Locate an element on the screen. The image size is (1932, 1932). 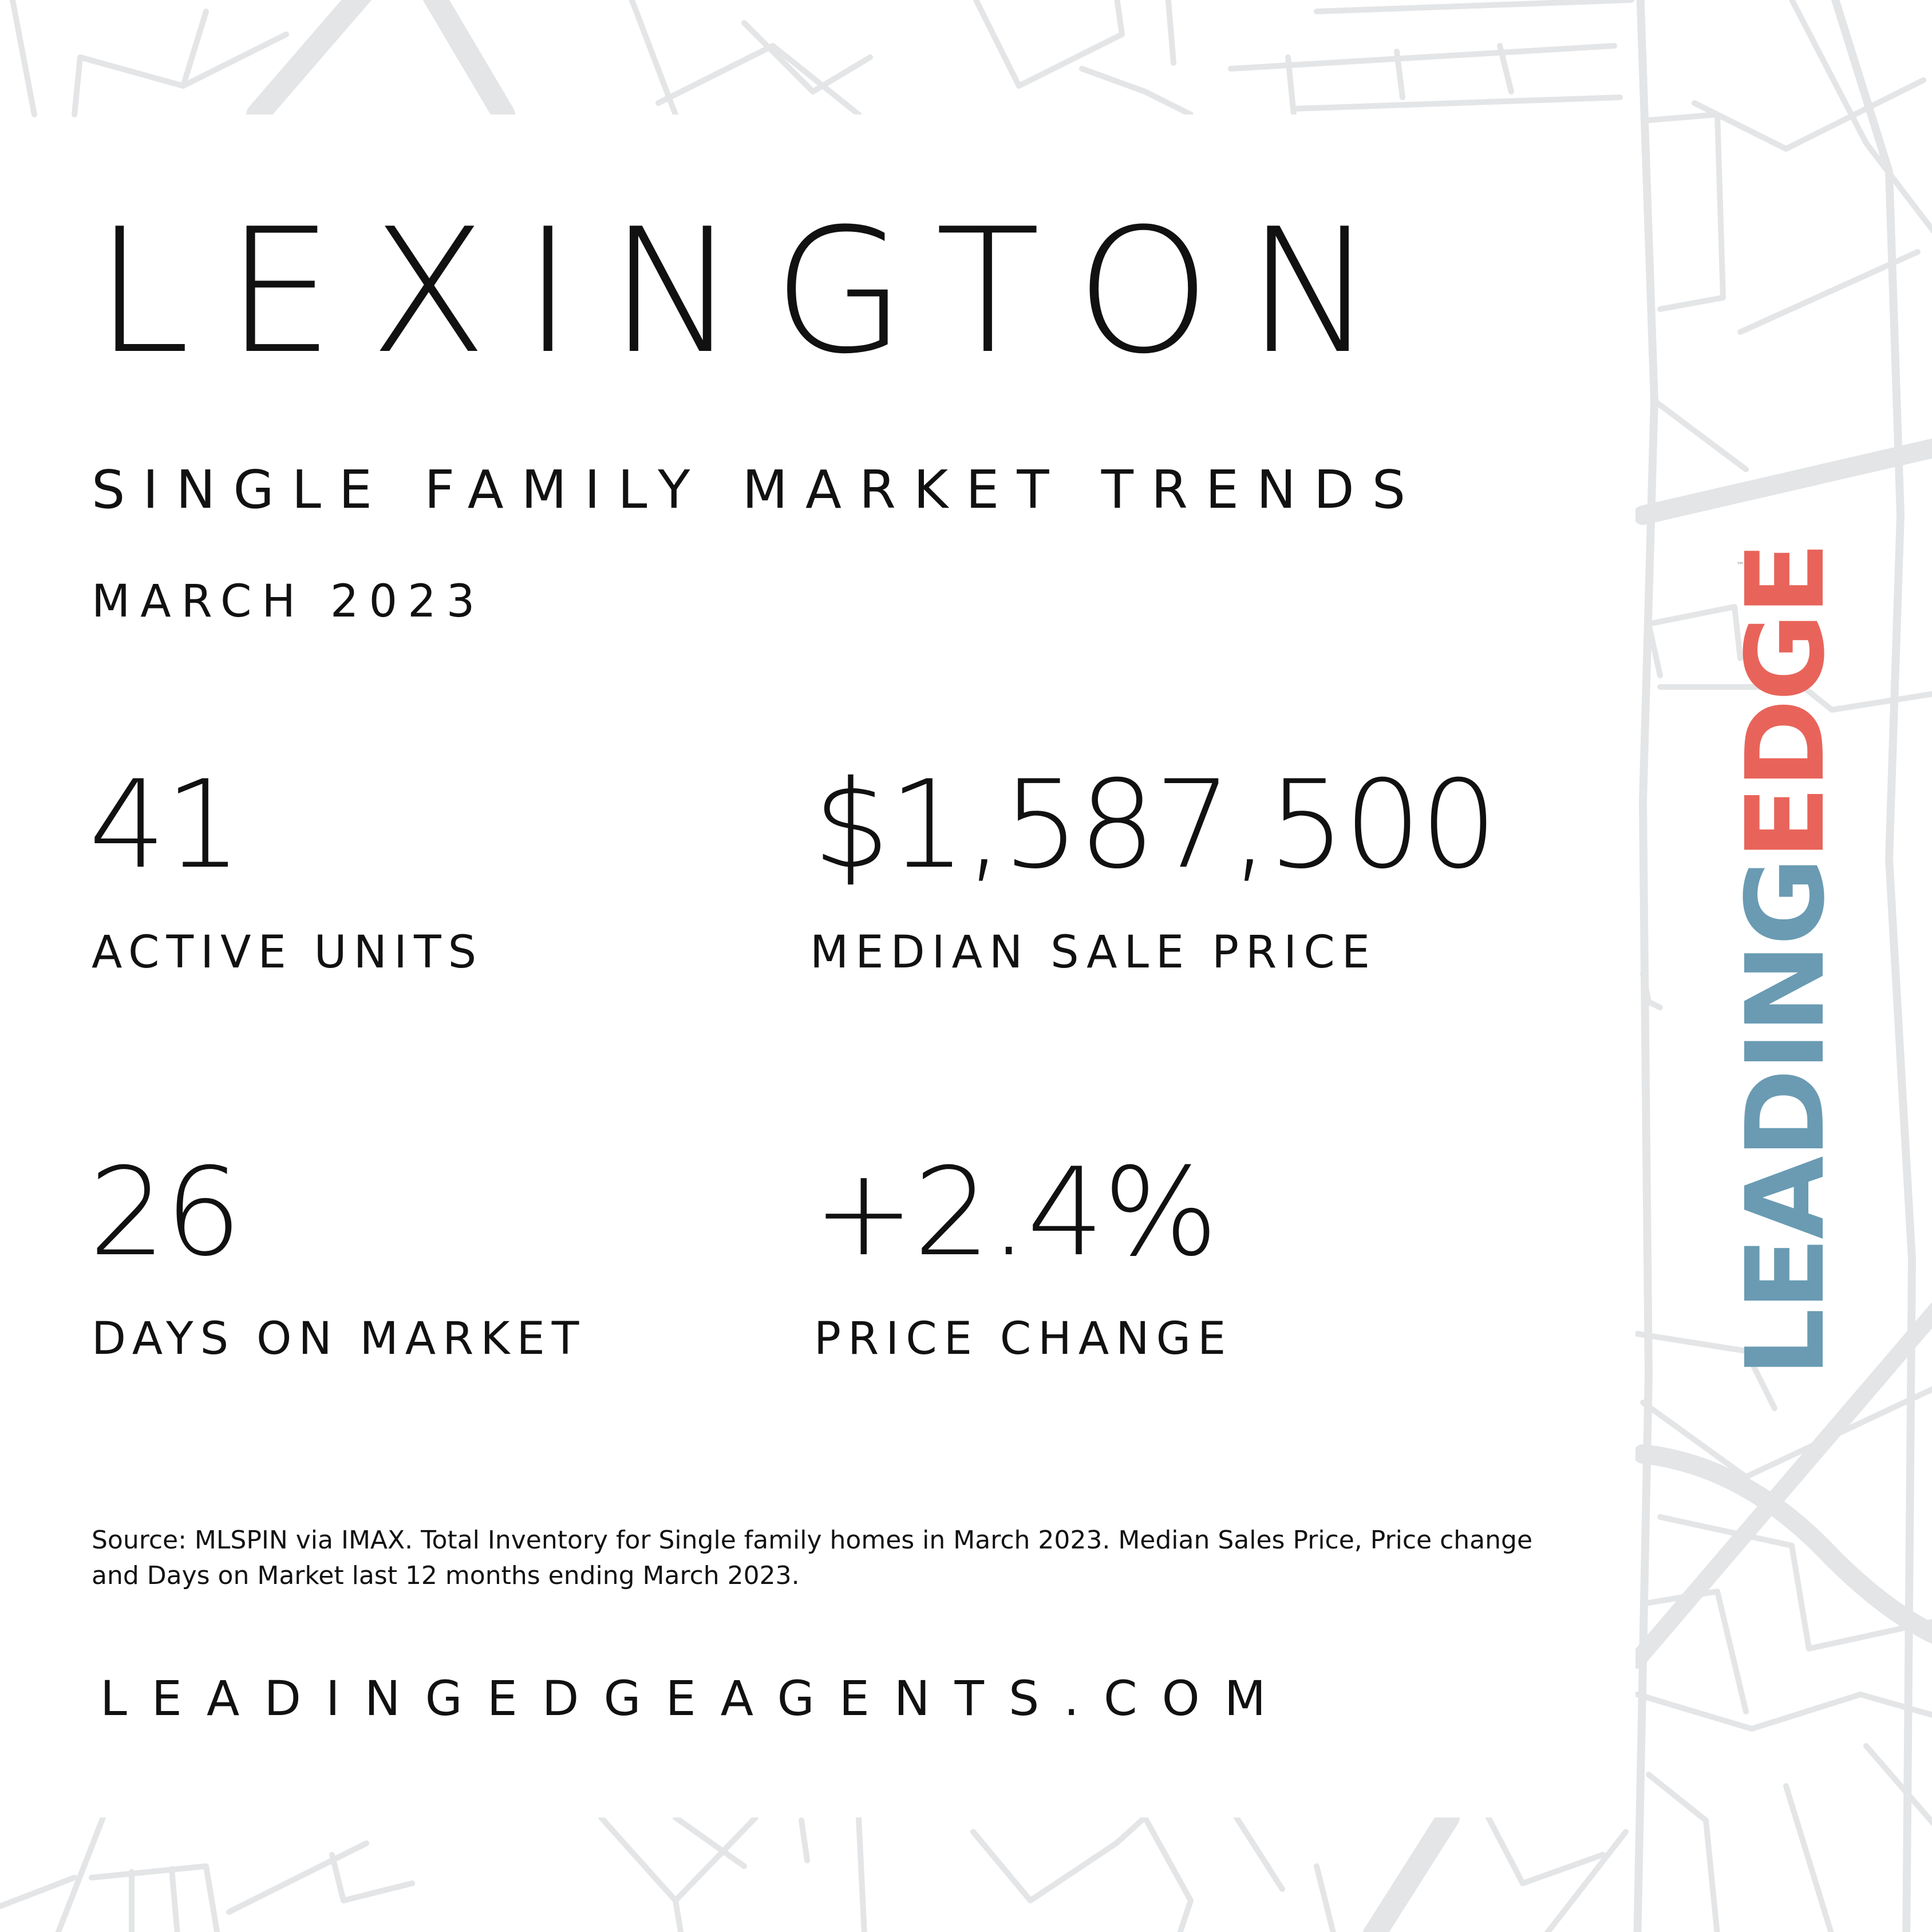
report-period: MARCH 2023 is located at coordinates (288, 601).